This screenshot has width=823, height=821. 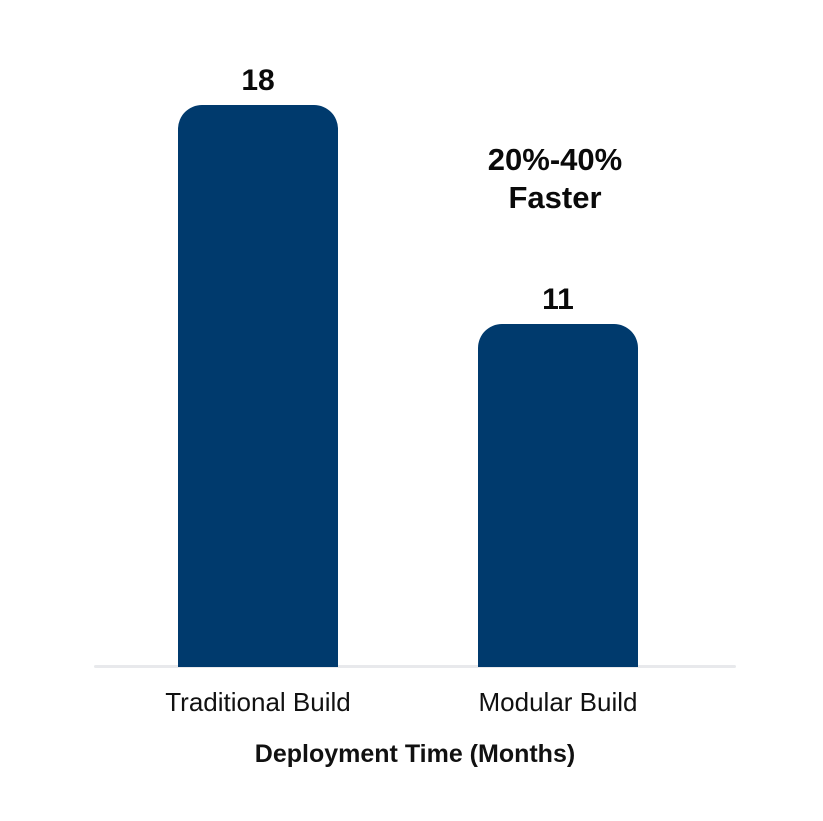 What do you see at coordinates (258, 702) in the screenshot?
I see `category-label-traditional-build: Traditional Build` at bounding box center [258, 702].